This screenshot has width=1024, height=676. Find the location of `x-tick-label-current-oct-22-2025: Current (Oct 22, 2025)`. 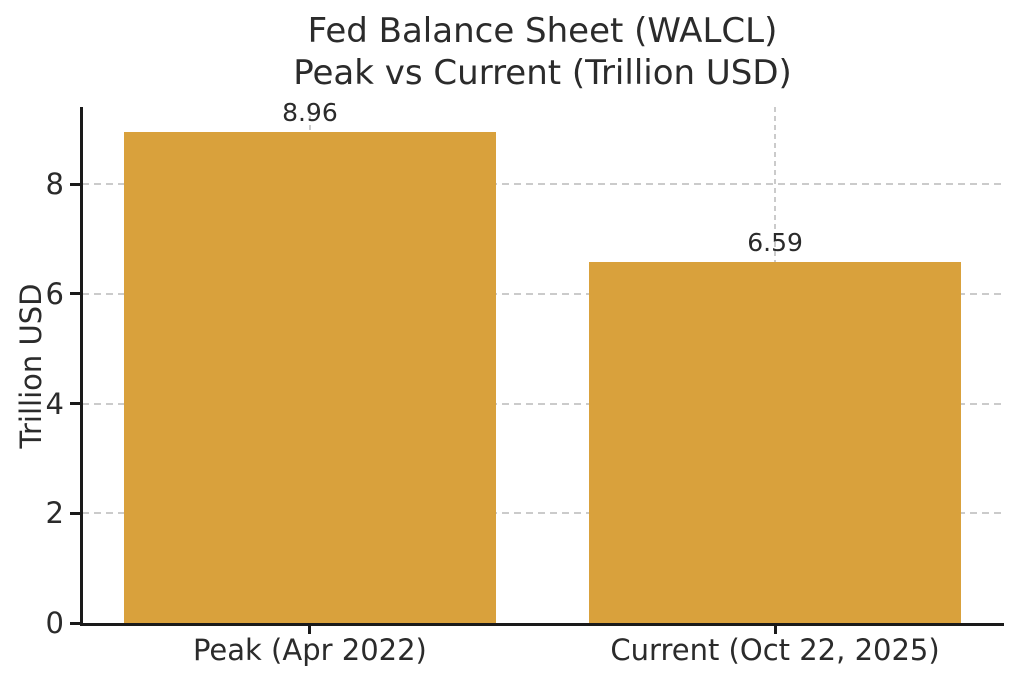

x-tick-label-current-oct-22-2025: Current (Oct 22, 2025) is located at coordinates (775, 650).